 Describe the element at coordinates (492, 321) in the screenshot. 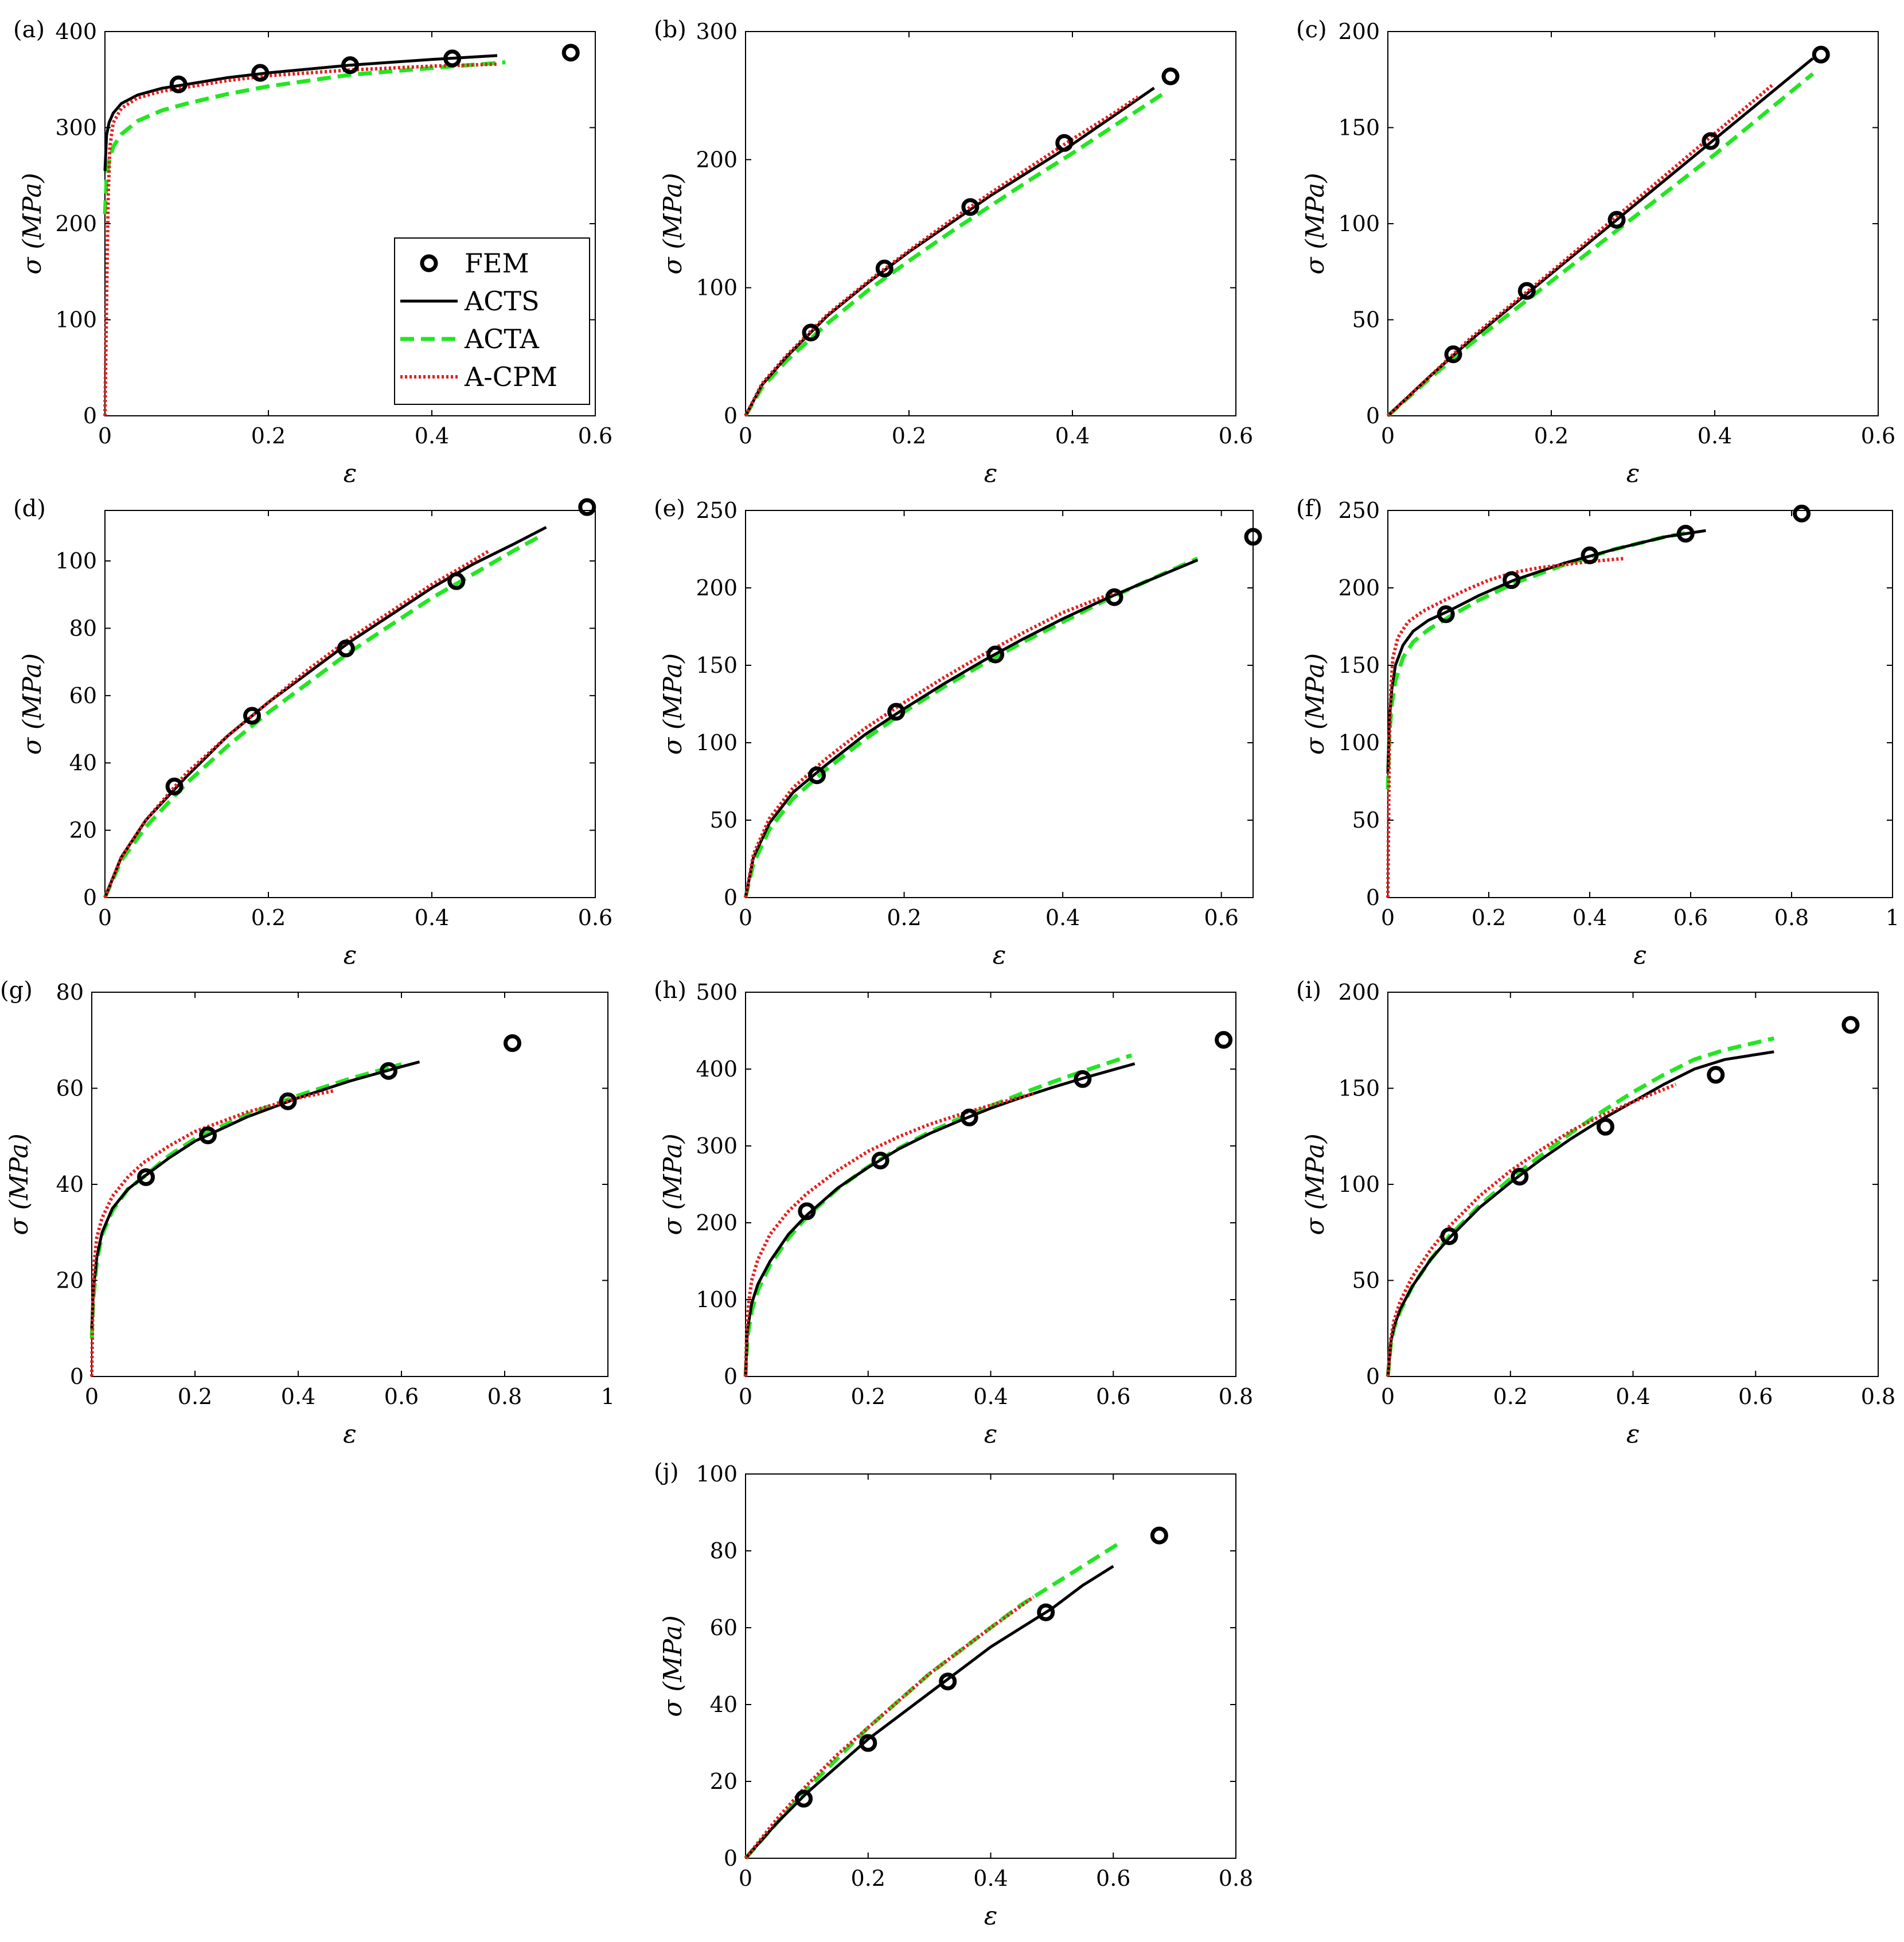

I see `legend: FEM ACTS ACTA A-CPM` at that location.